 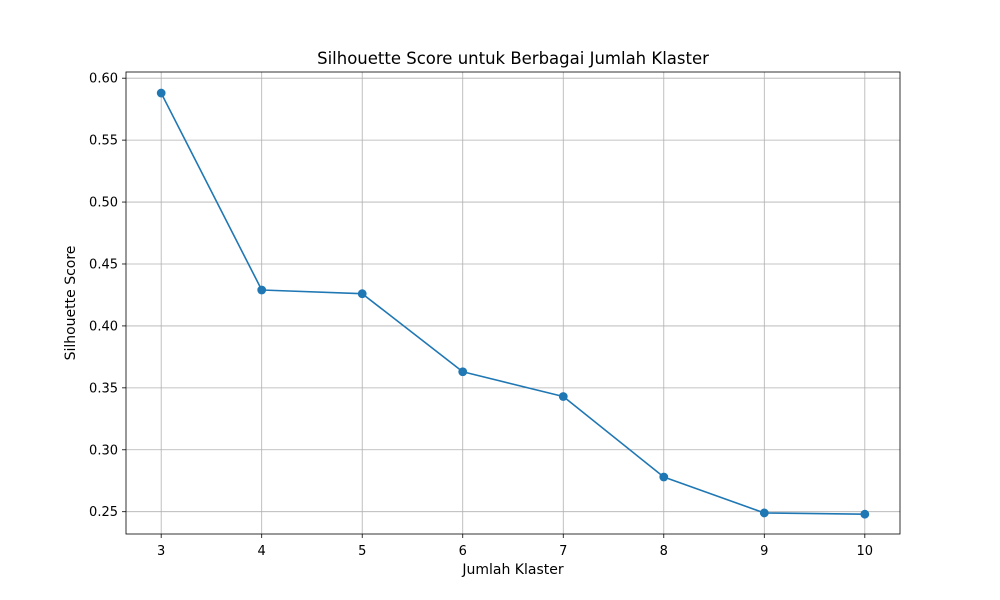 I want to click on y-tick-label: 0.35, so click(x=103, y=388).